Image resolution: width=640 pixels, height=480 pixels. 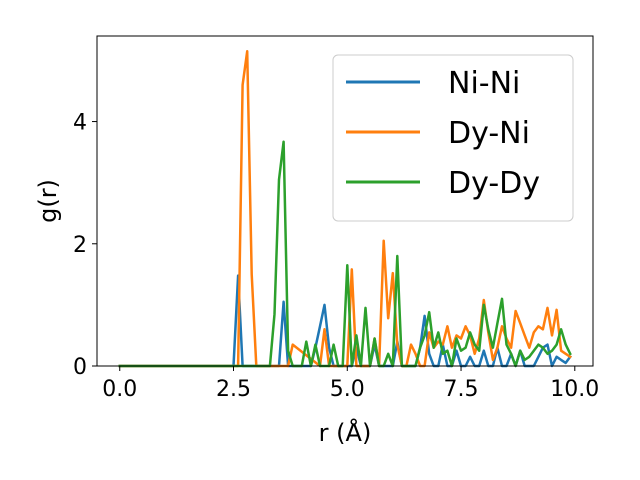 I want to click on y-tick-label: 2, so click(x=80, y=245).